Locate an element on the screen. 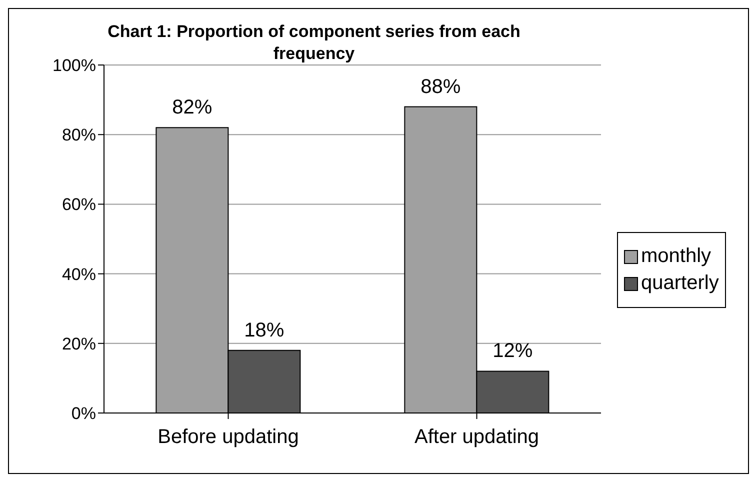  x-tick-label: After updating is located at coordinates (477, 437).